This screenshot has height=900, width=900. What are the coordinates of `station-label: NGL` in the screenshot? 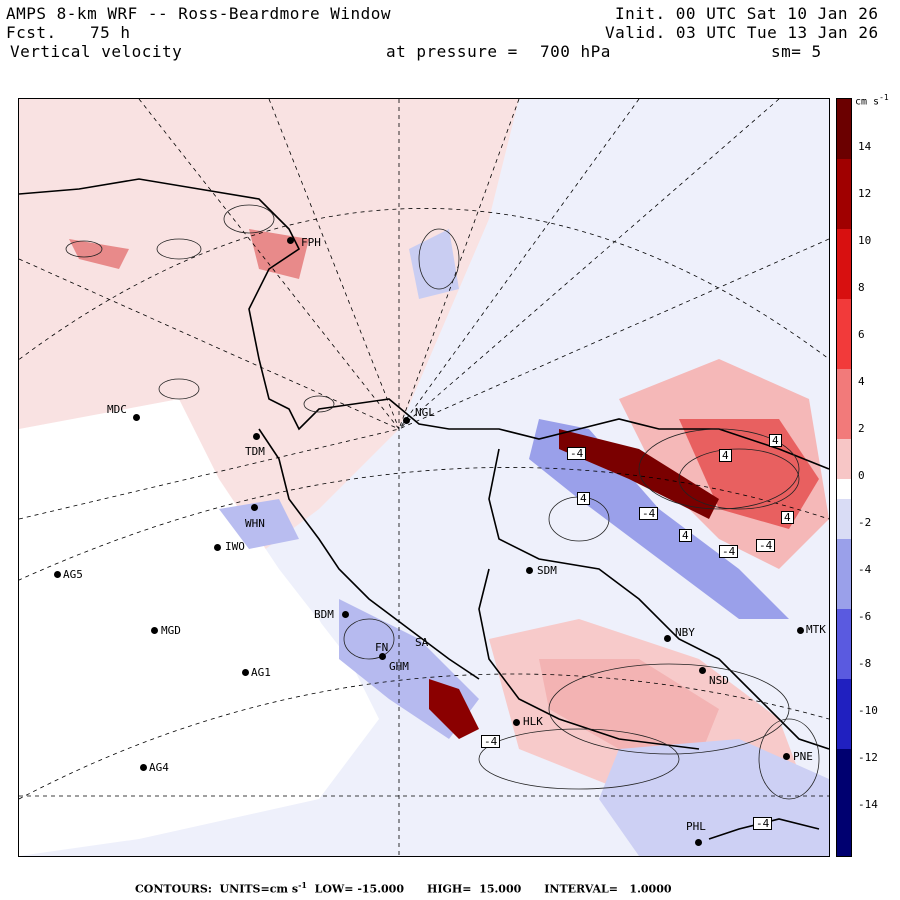 It's located at (425, 412).